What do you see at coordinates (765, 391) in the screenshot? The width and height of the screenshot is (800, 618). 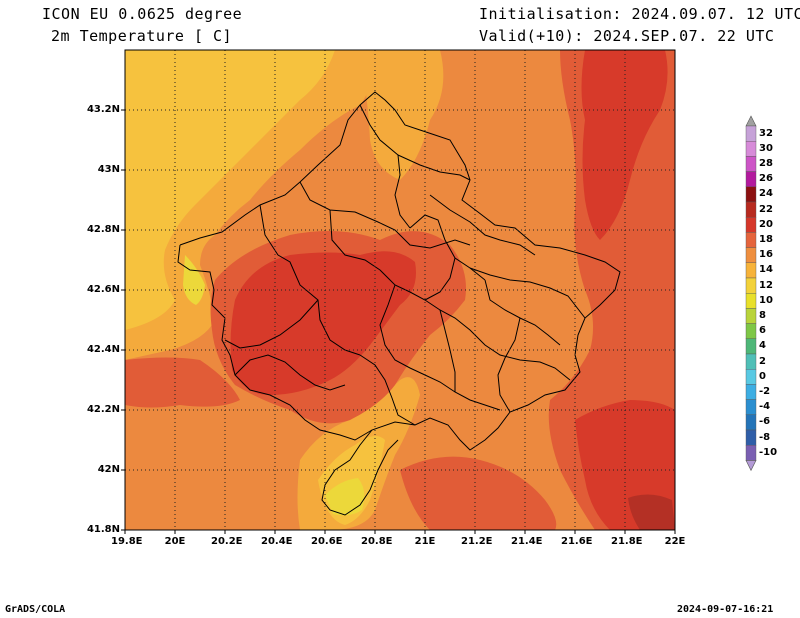 I see `colorbar-label: -2` at bounding box center [765, 391].